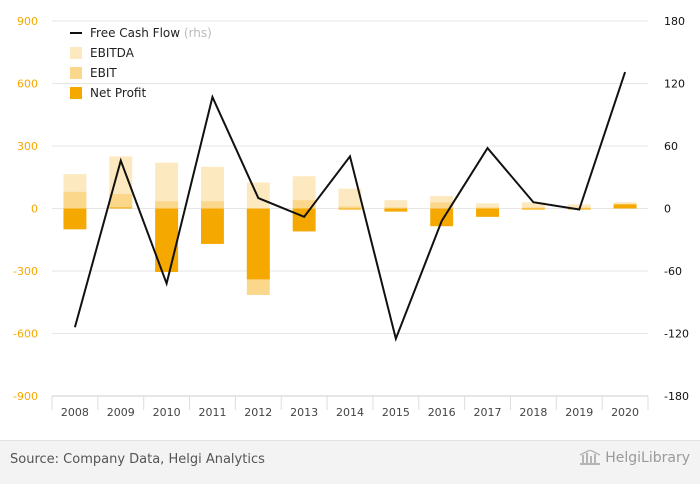  What do you see at coordinates (579, 412) in the screenshot?
I see `x-tick-label: 2019` at bounding box center [579, 412].